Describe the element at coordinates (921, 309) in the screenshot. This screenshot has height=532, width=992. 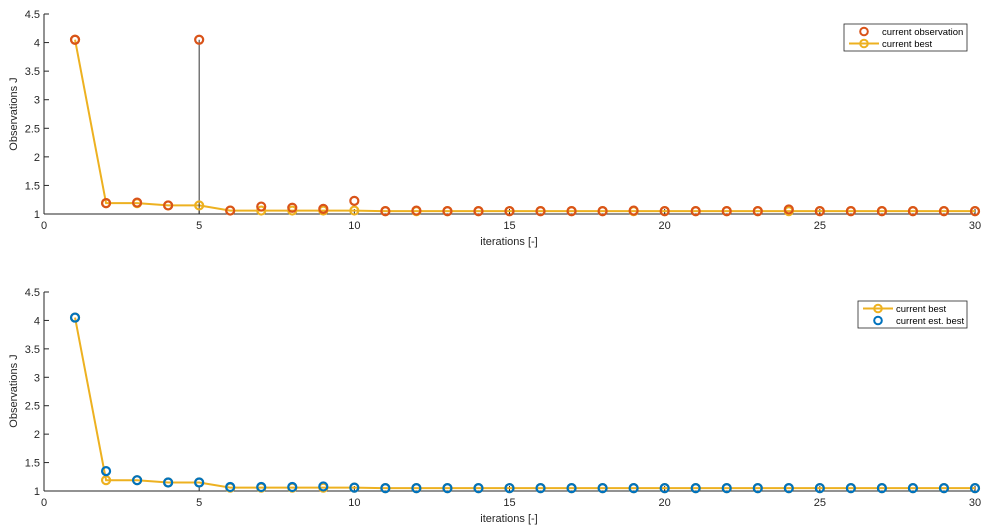
I see `legend-label: current best` at that location.